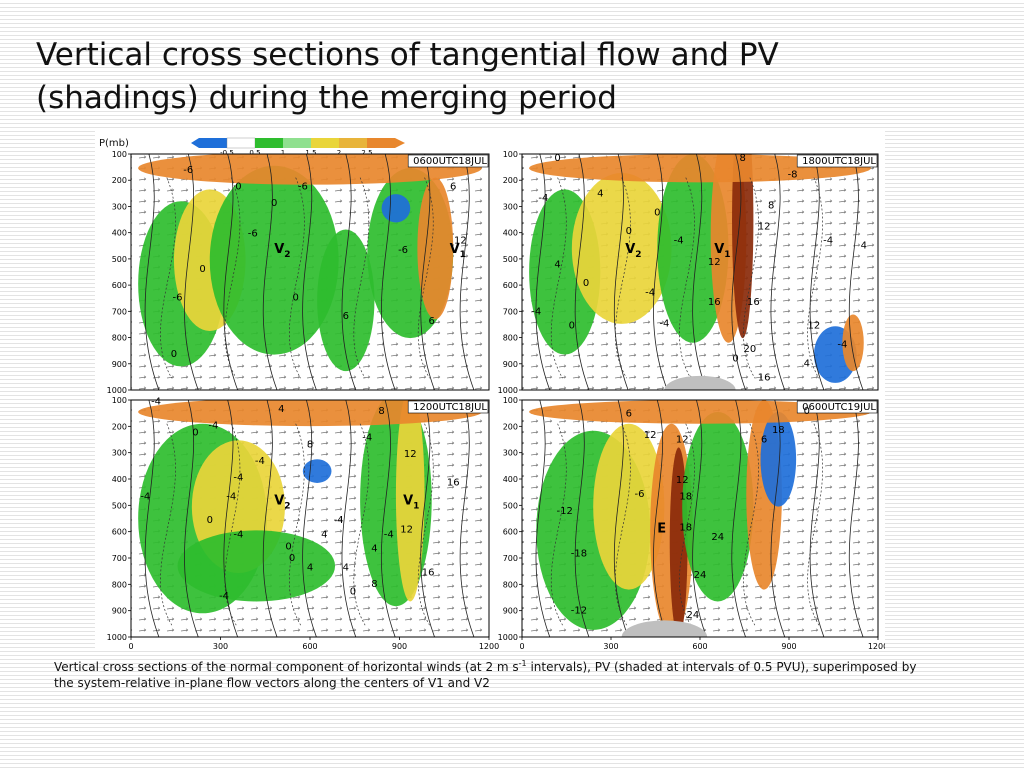  Describe the element at coordinates (220, 646) in the screenshot. I see `x-tick-label: 300` at that location.